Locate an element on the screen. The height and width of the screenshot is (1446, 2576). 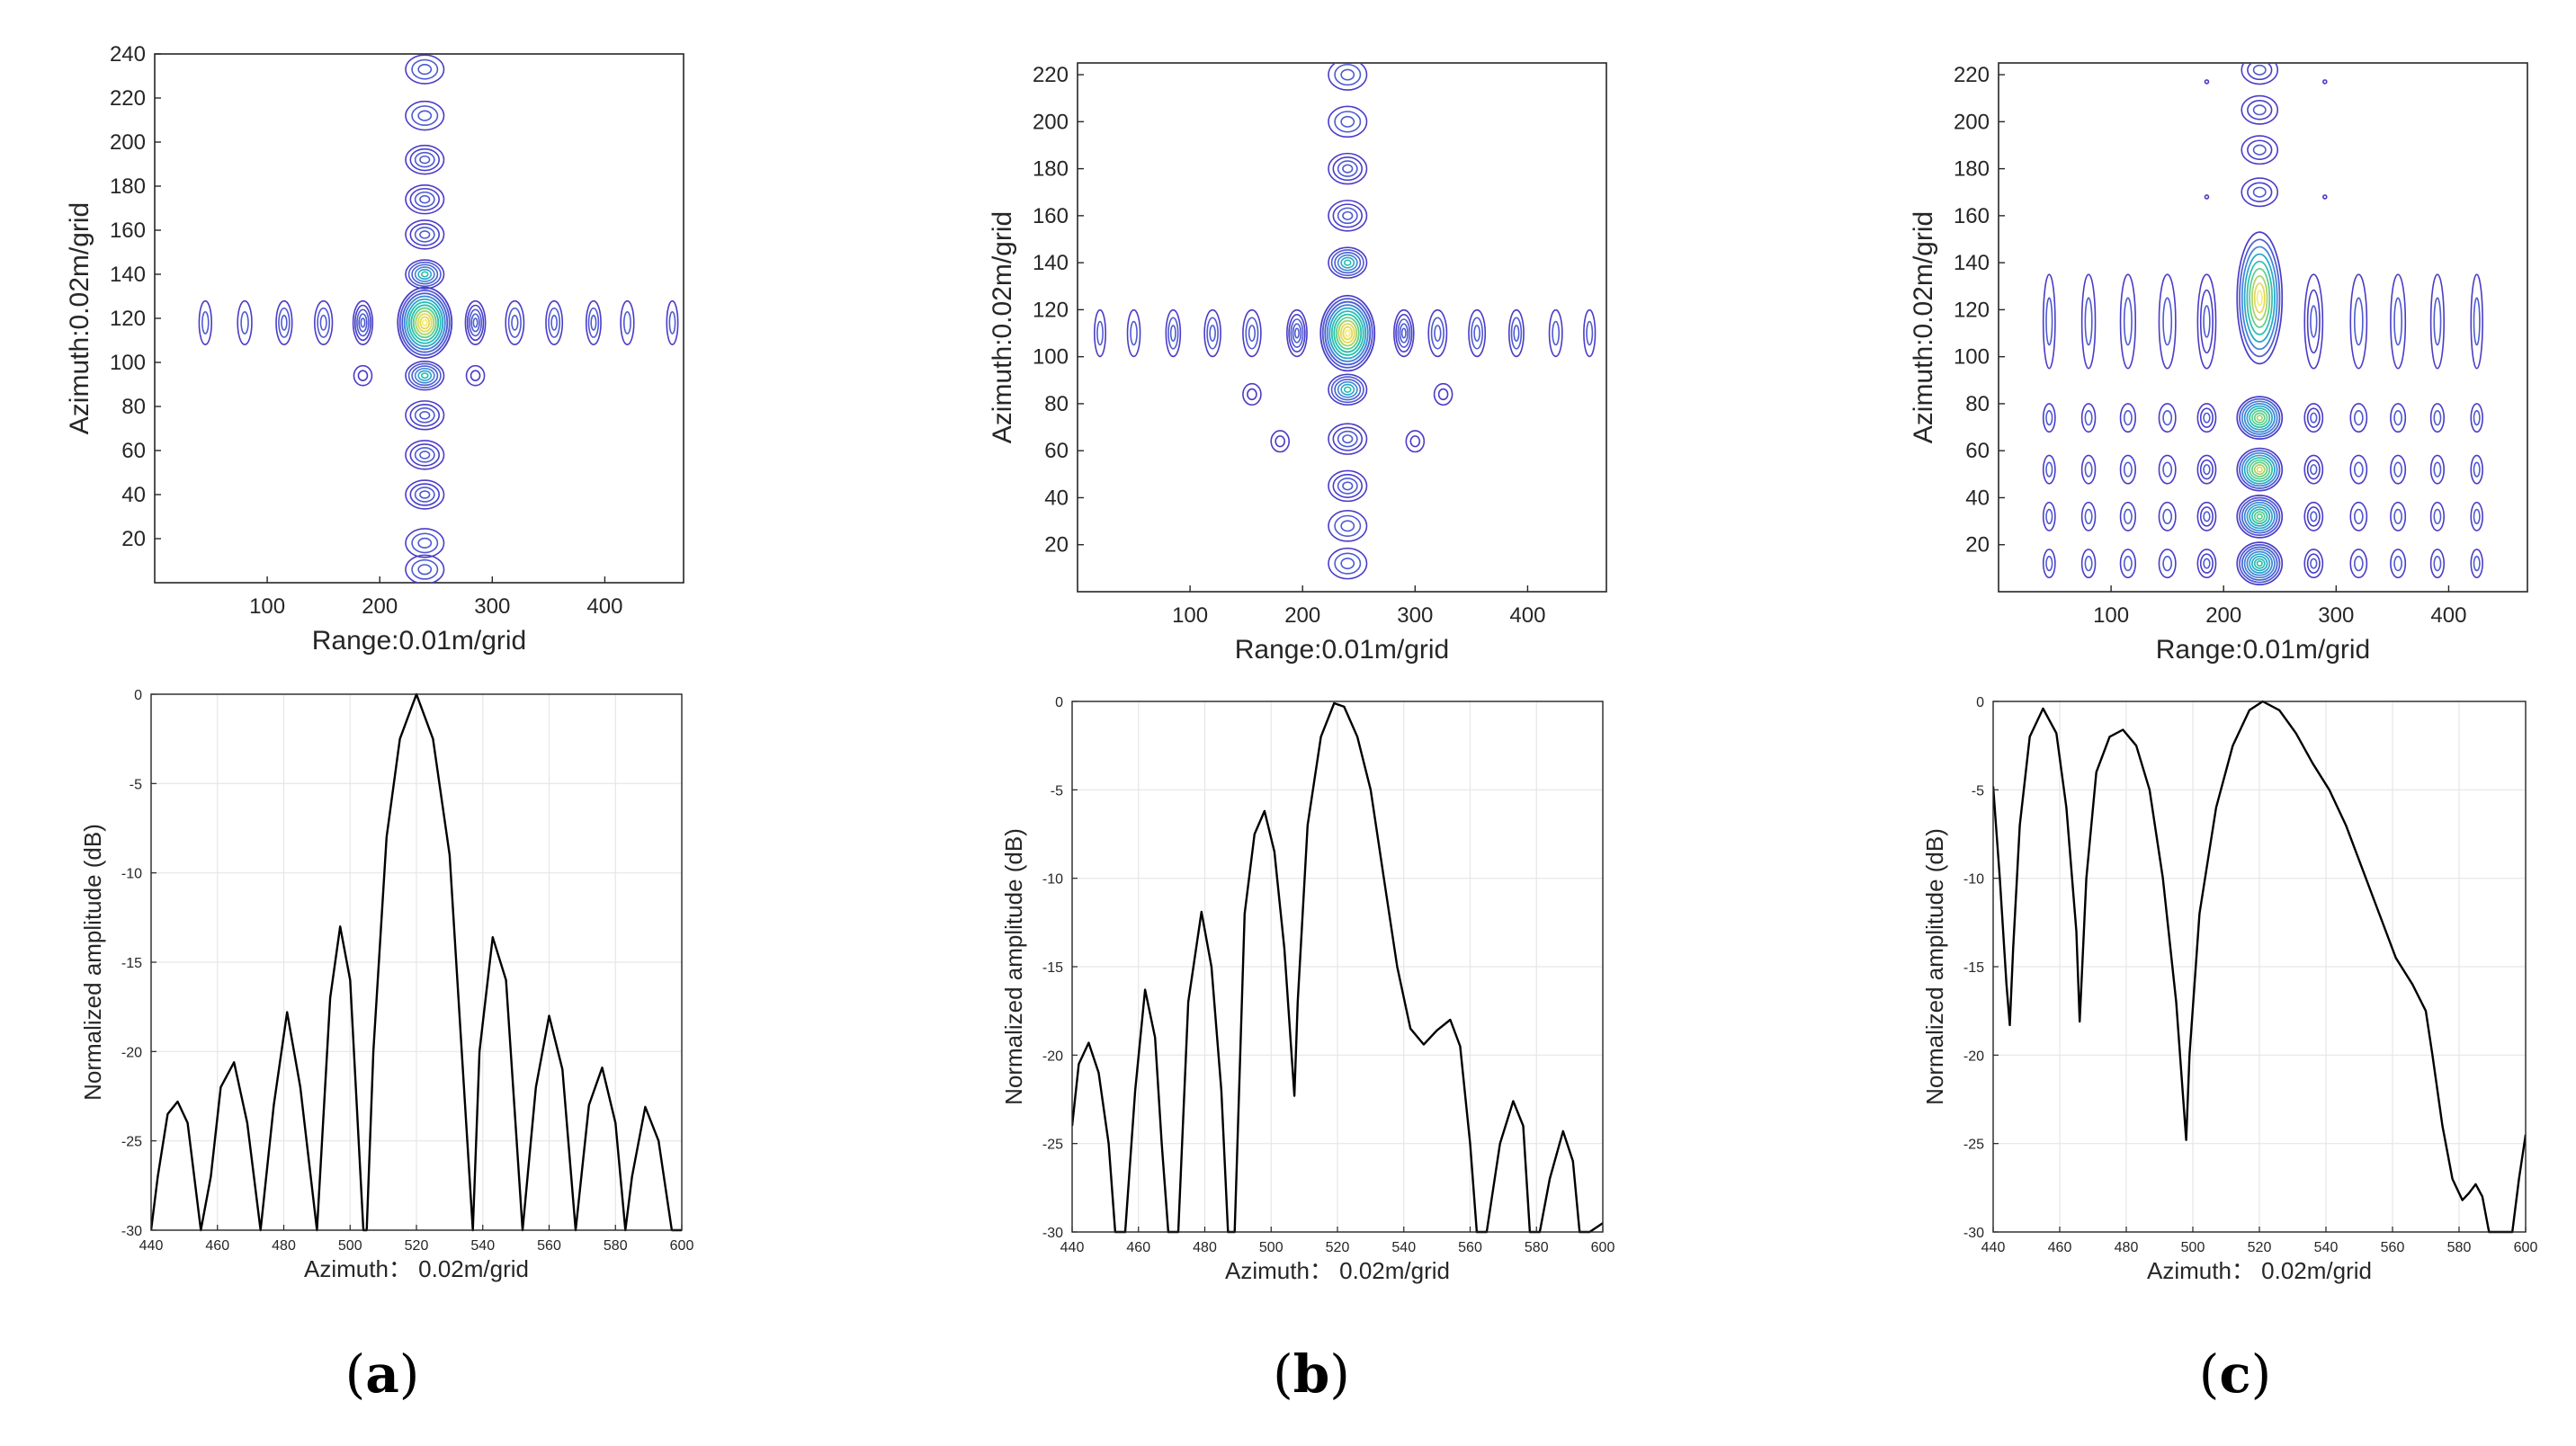
y-tick-label: -30 is located at coordinates (1973, 1233).